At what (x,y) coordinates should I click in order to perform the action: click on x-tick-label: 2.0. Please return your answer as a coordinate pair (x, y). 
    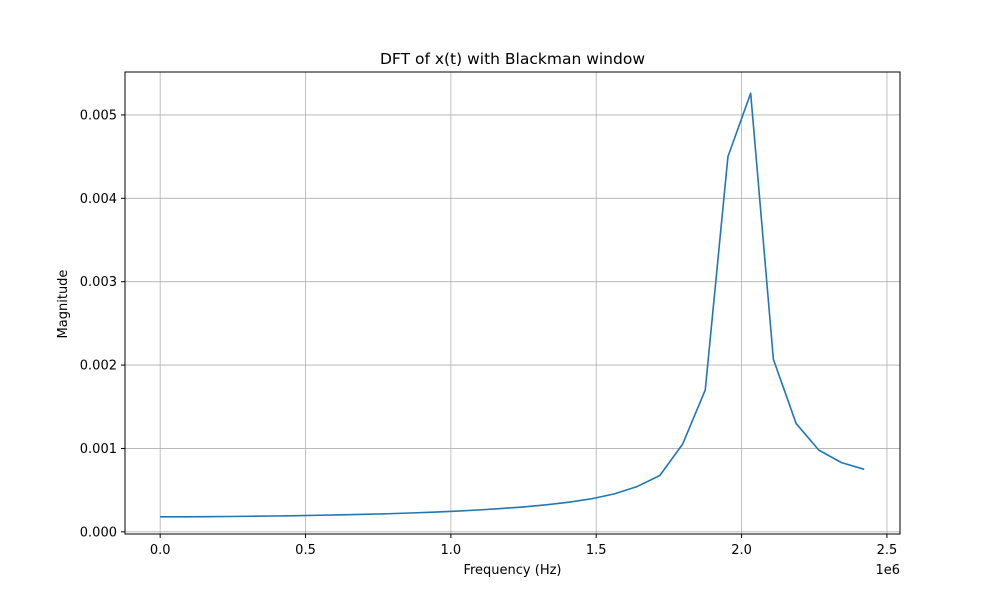
    Looking at the image, I should click on (741, 550).